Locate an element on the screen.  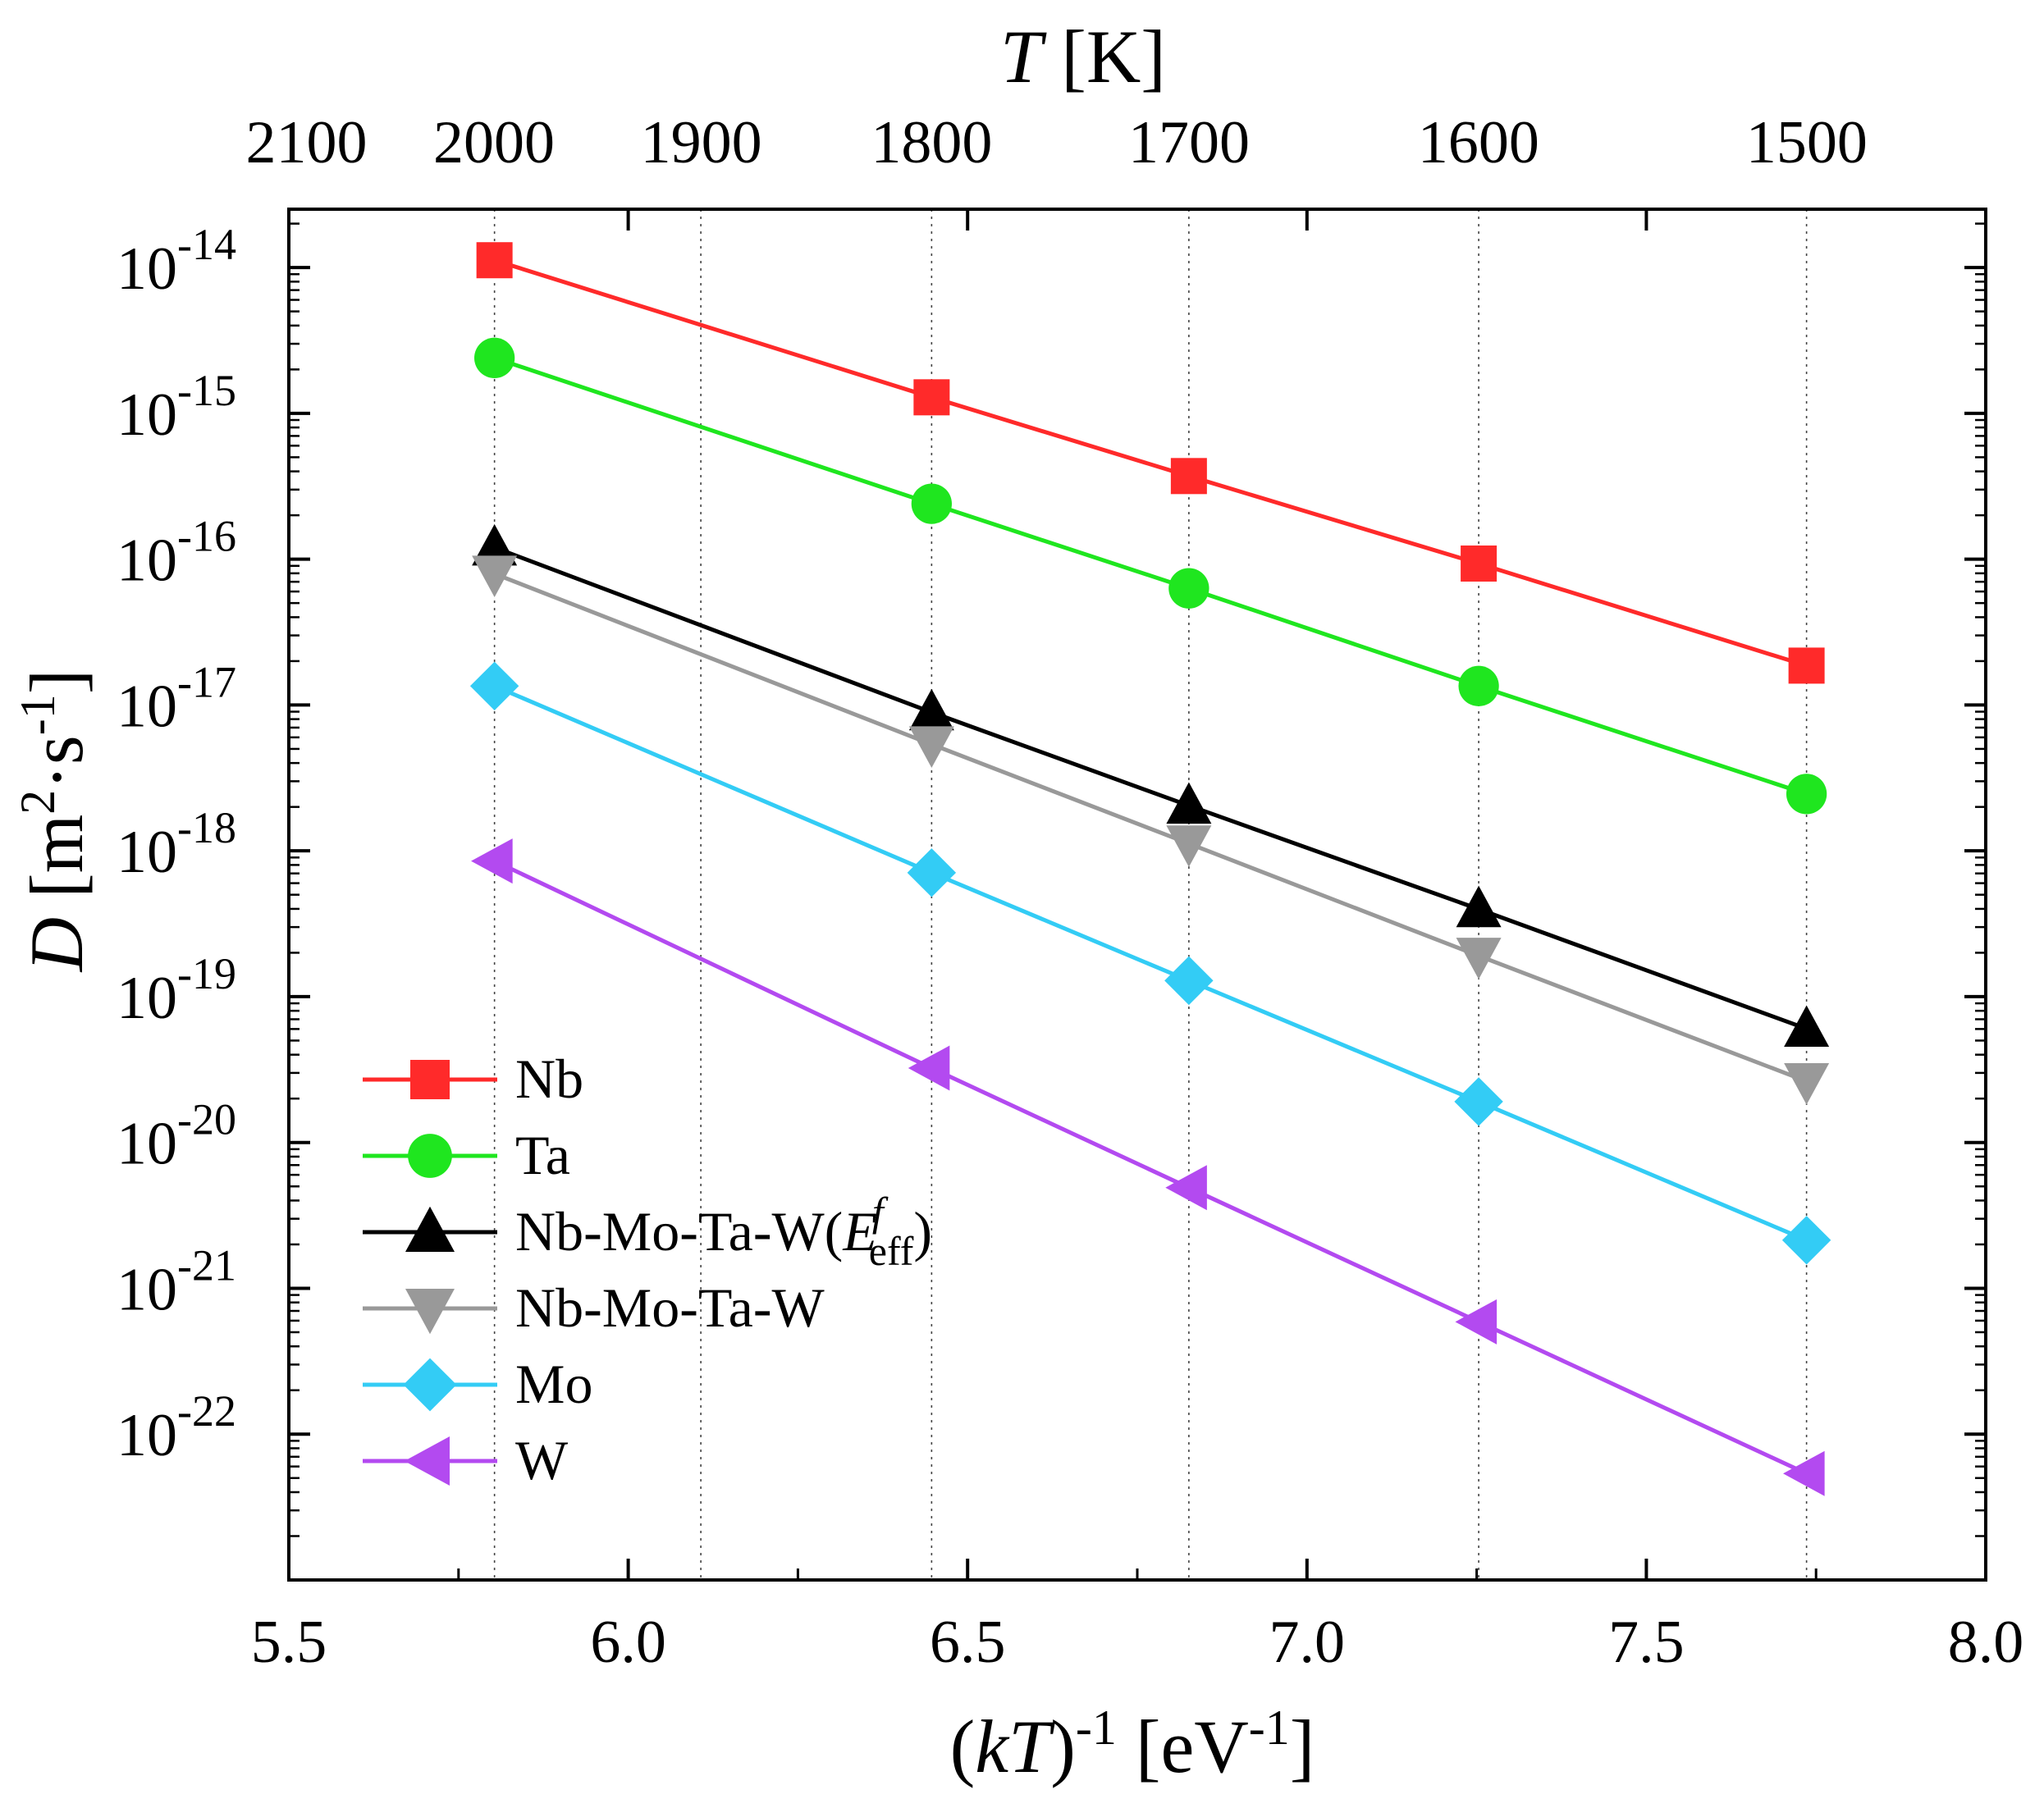
y-tick-label: 10-21 is located at coordinates (176, 1281).